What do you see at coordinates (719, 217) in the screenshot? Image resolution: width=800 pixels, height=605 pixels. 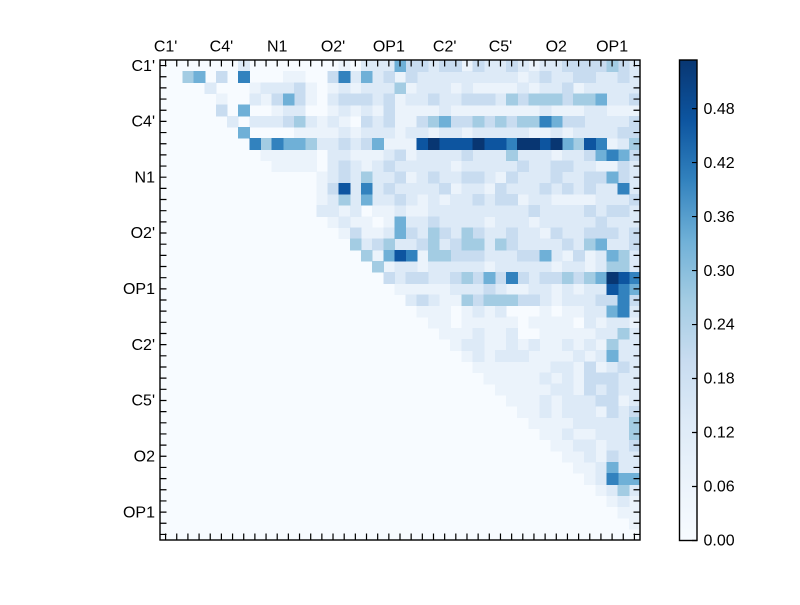 I see `svg-text: 0.36` at bounding box center [719, 217].